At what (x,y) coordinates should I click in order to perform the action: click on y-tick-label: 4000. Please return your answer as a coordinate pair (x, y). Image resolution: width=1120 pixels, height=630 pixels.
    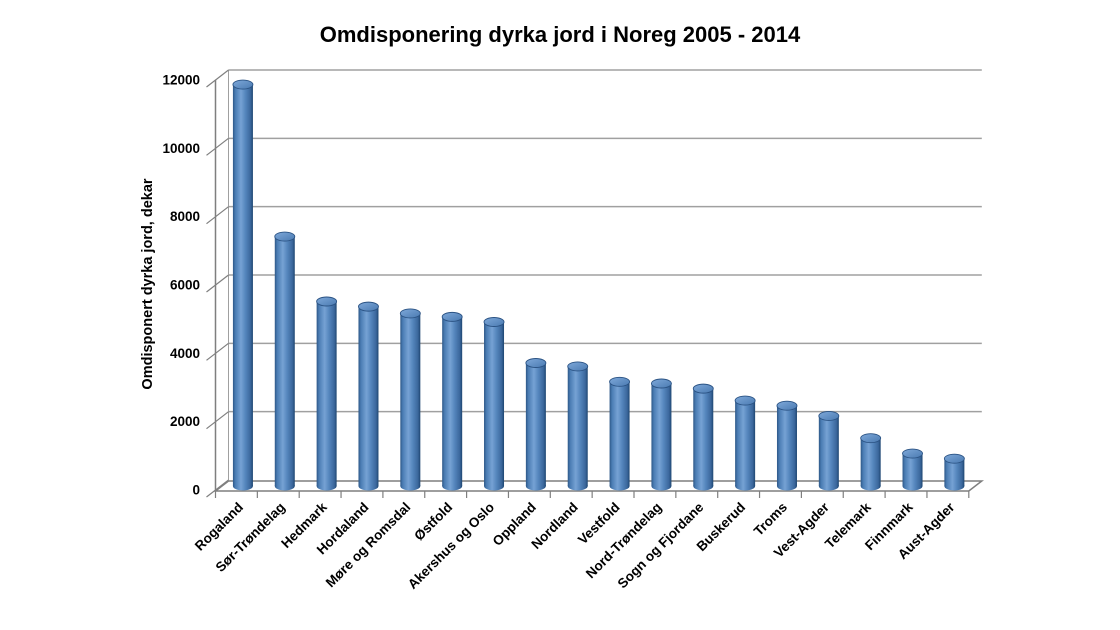
    Looking at the image, I should click on (185, 353).